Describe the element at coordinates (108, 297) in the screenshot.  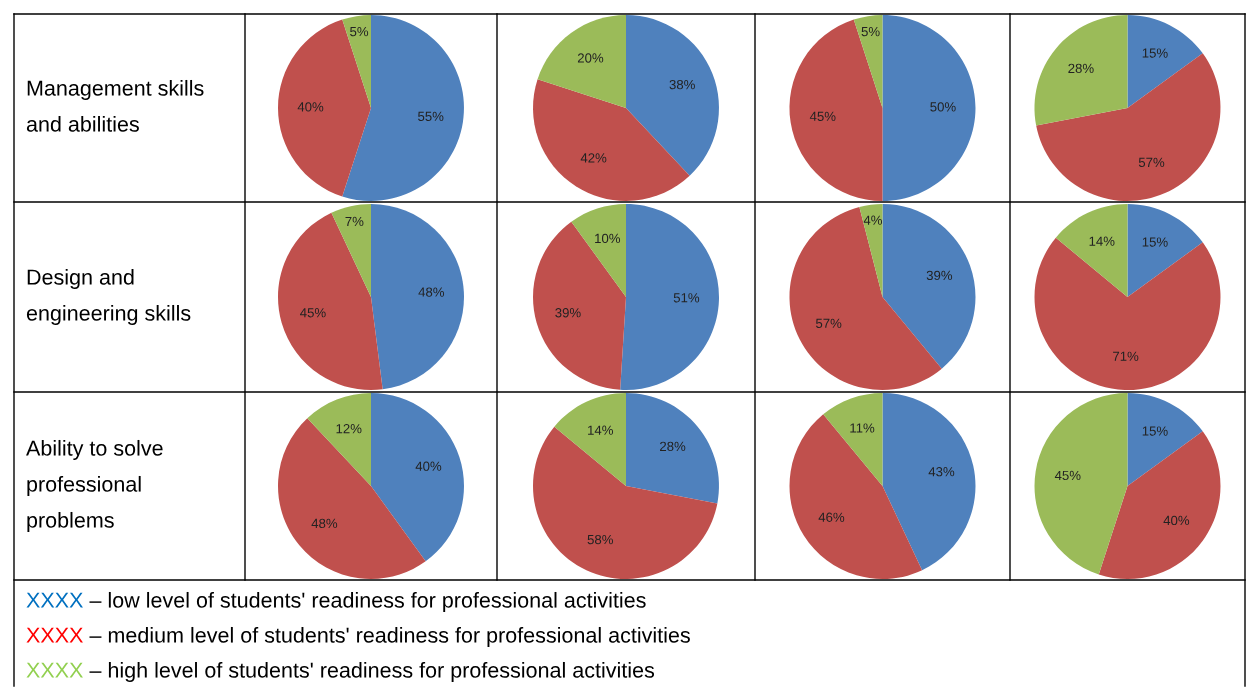
I see `text: Design and engineering skills` at that location.